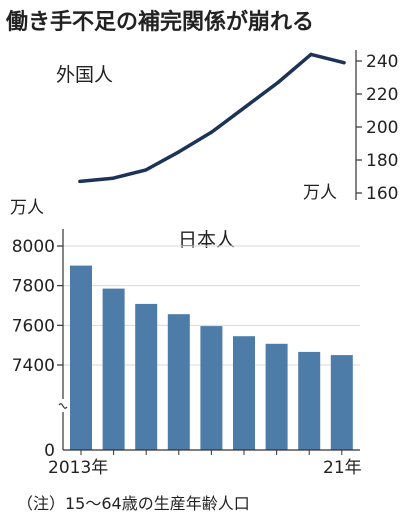 This screenshot has height=523, width=412. I want to click on line-y-tick-label-220: 220, so click(382, 95).